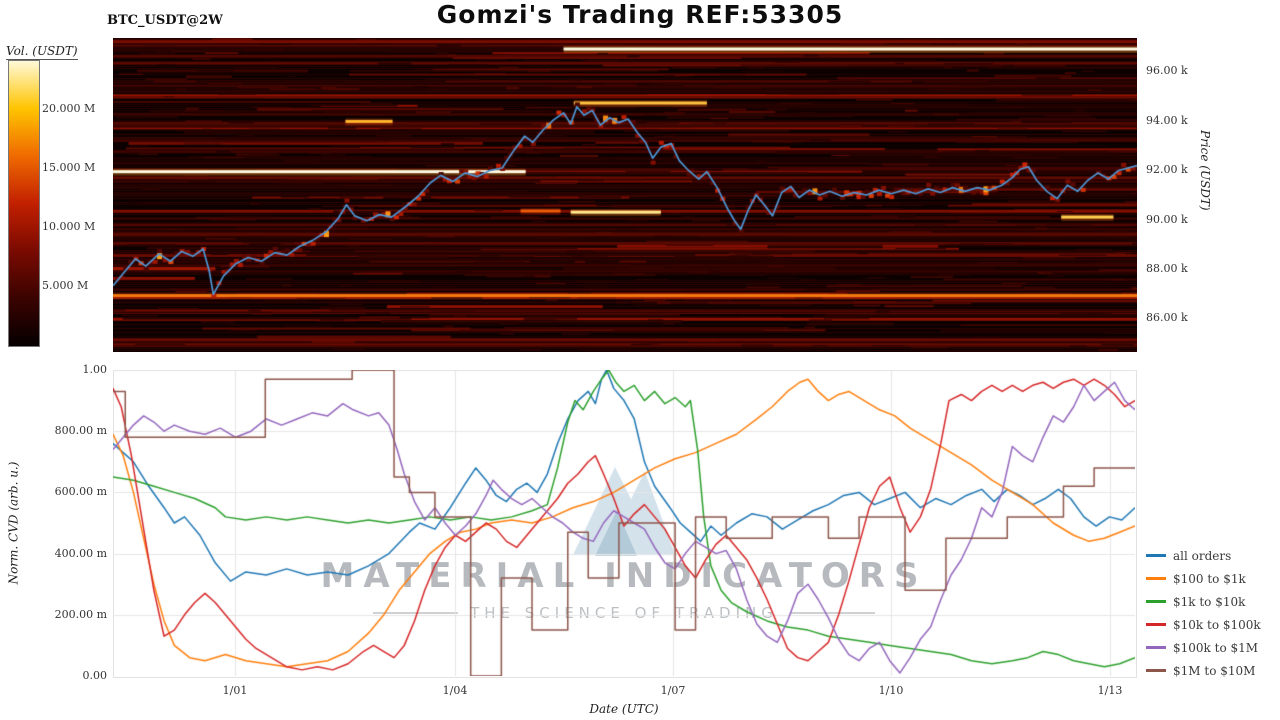  I want to click on cvd-y-tick: 200.00 m, so click(80, 614).